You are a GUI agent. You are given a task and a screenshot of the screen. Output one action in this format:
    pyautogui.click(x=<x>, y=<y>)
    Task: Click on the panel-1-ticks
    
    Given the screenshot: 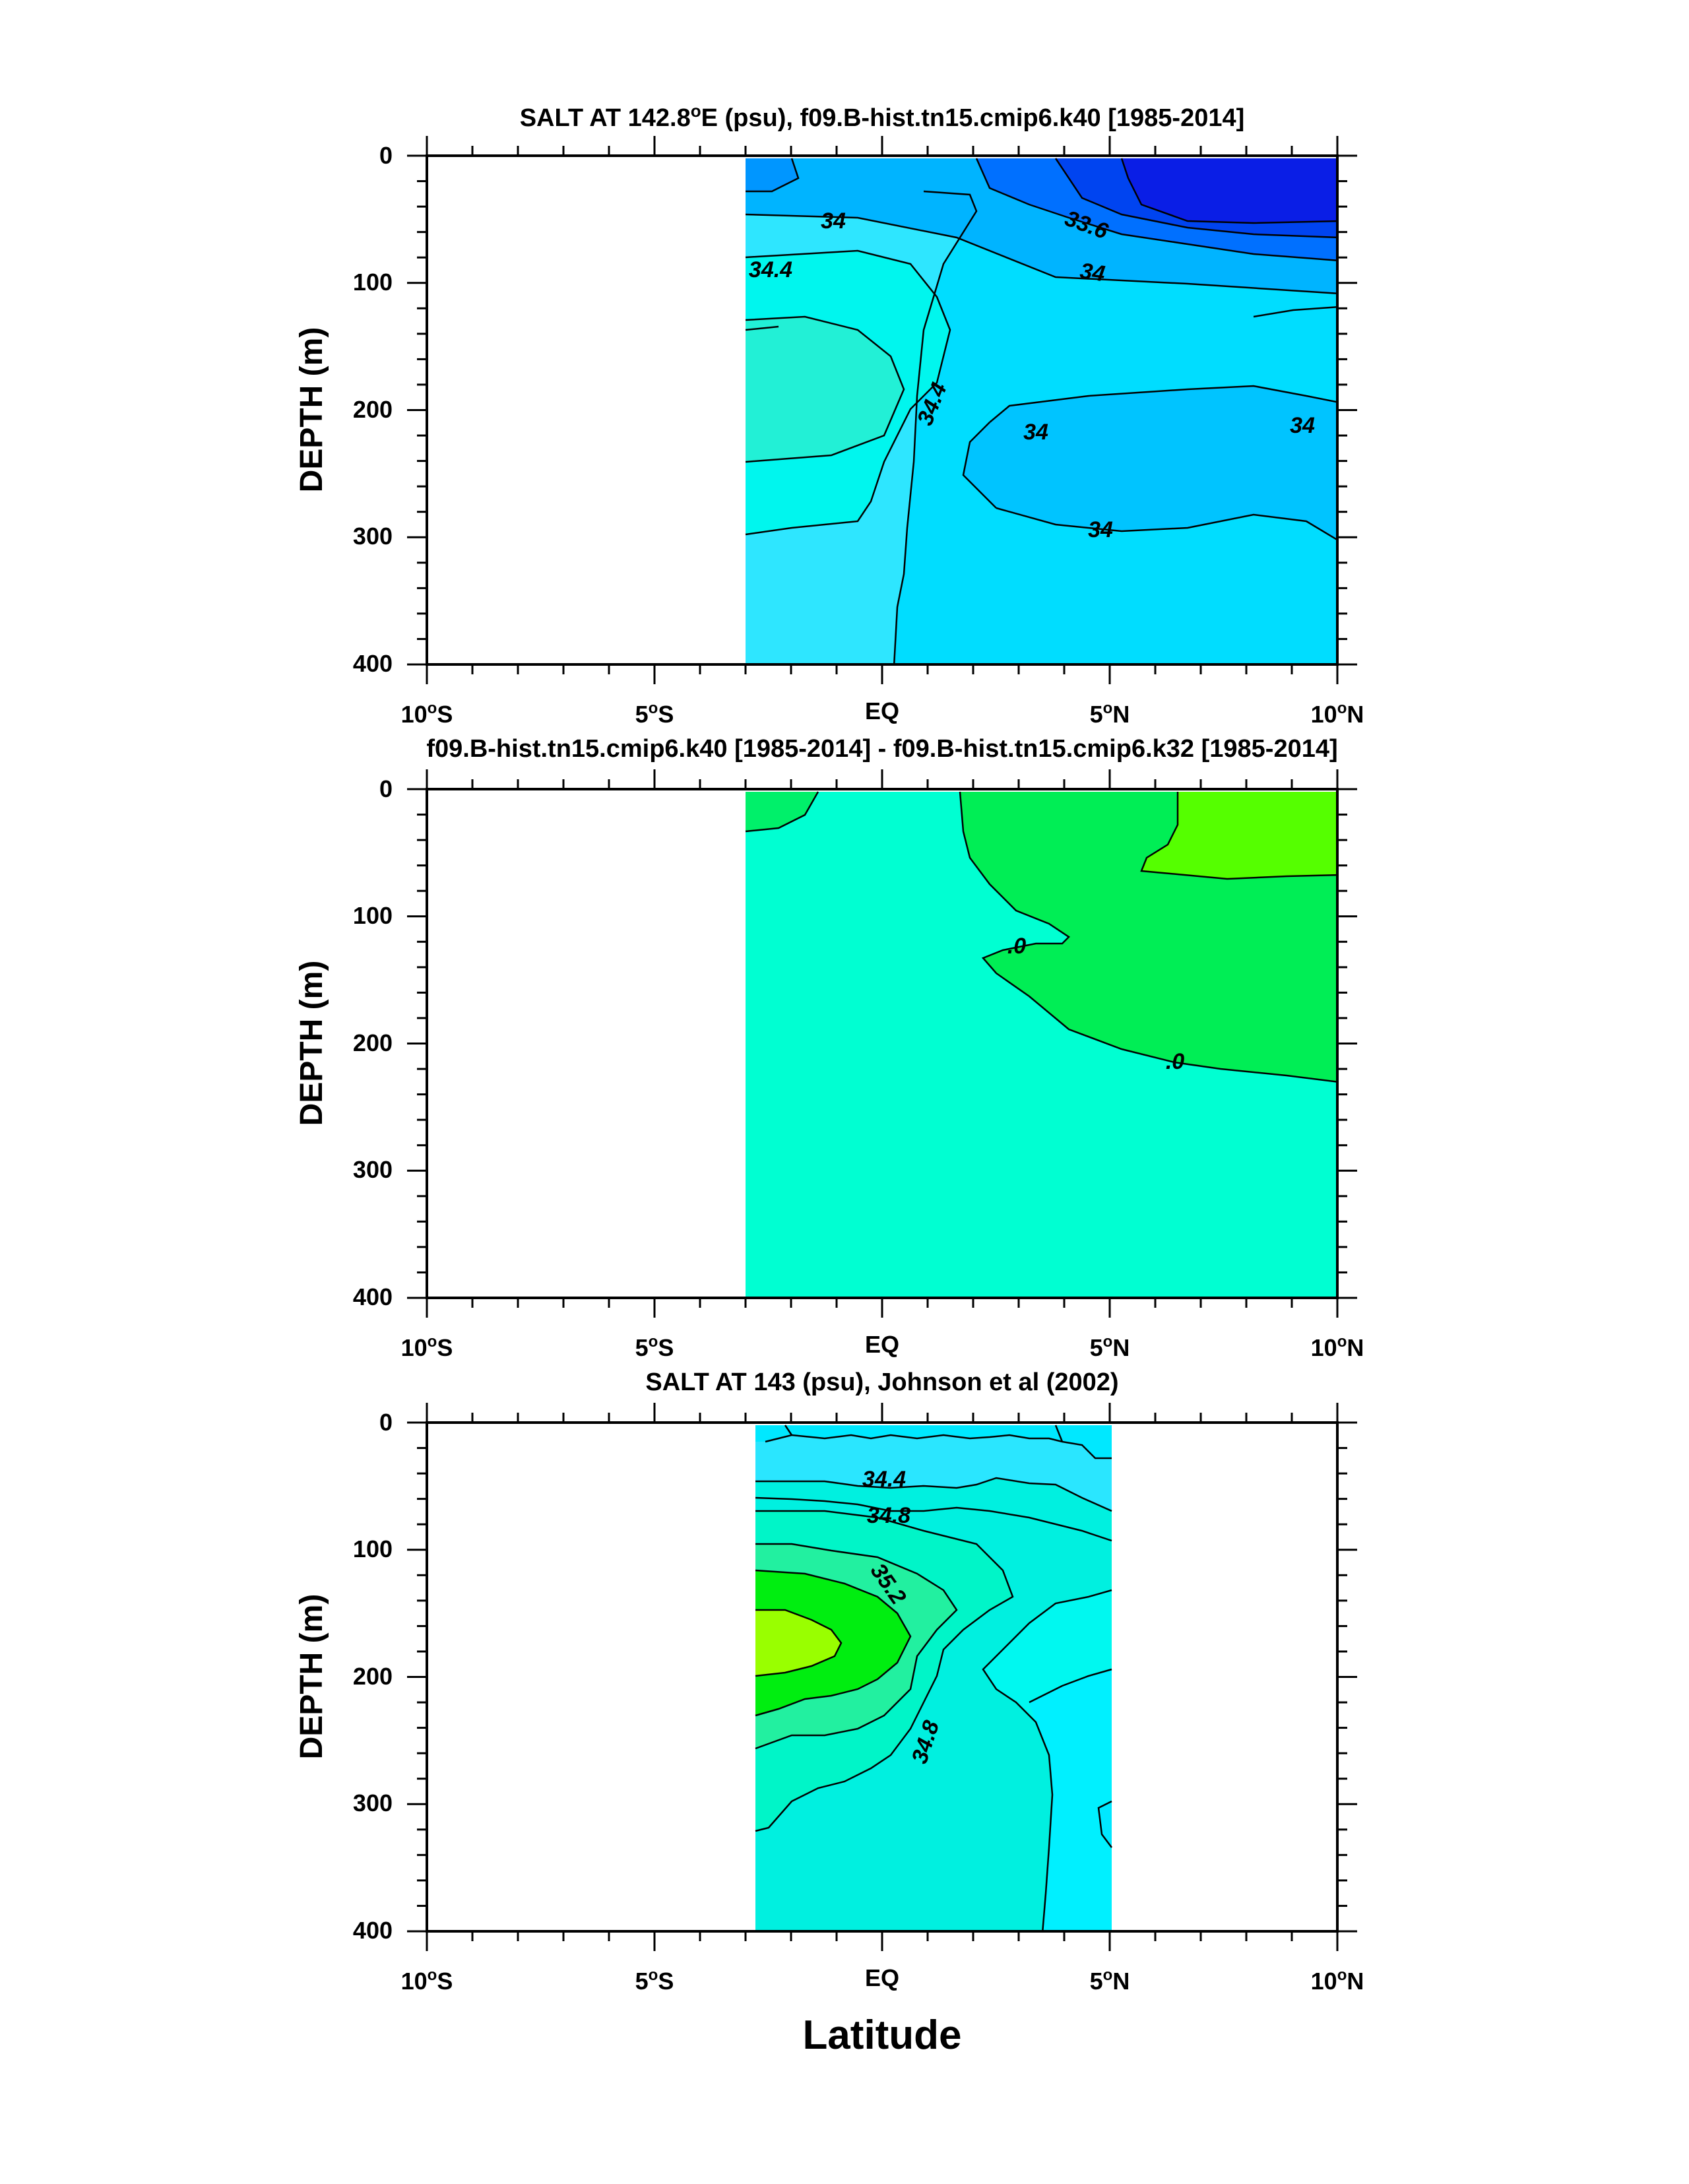 What is the action you would take?
    pyautogui.click(x=882, y=410)
    